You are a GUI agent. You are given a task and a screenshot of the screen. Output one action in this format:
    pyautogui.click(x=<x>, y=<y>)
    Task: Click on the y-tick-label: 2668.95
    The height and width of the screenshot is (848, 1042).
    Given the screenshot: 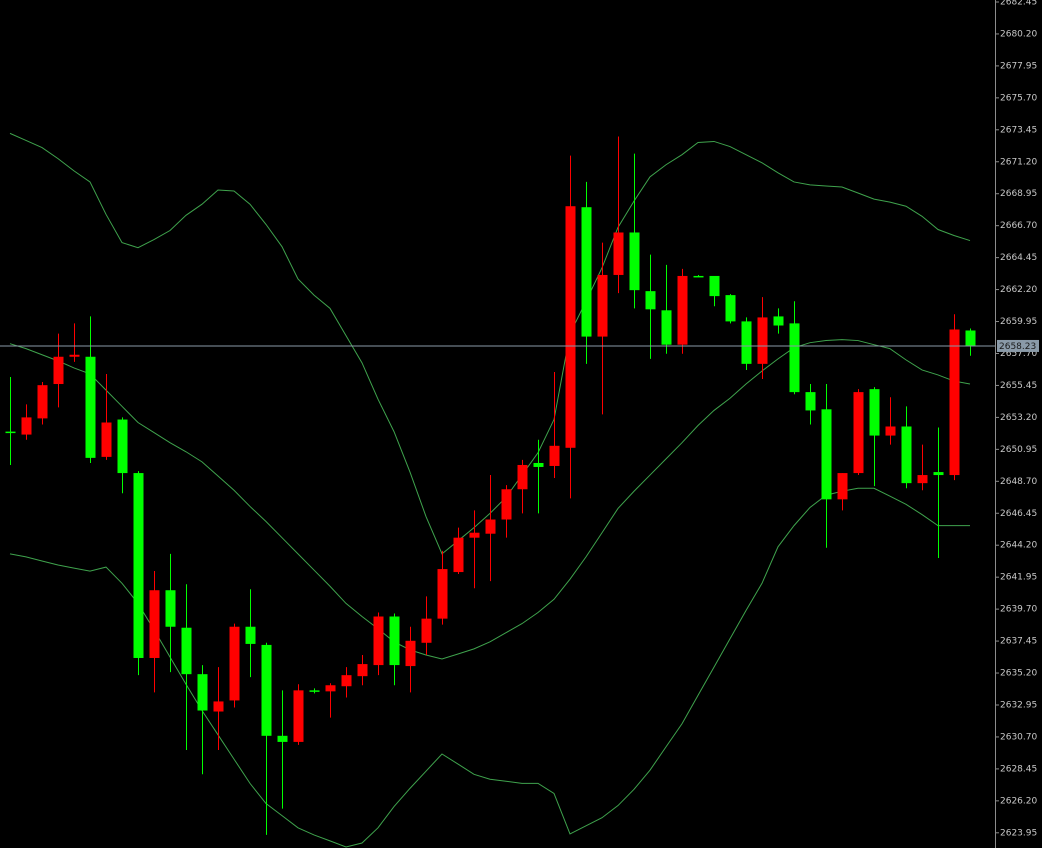 What is the action you would take?
    pyautogui.click(x=1018, y=194)
    